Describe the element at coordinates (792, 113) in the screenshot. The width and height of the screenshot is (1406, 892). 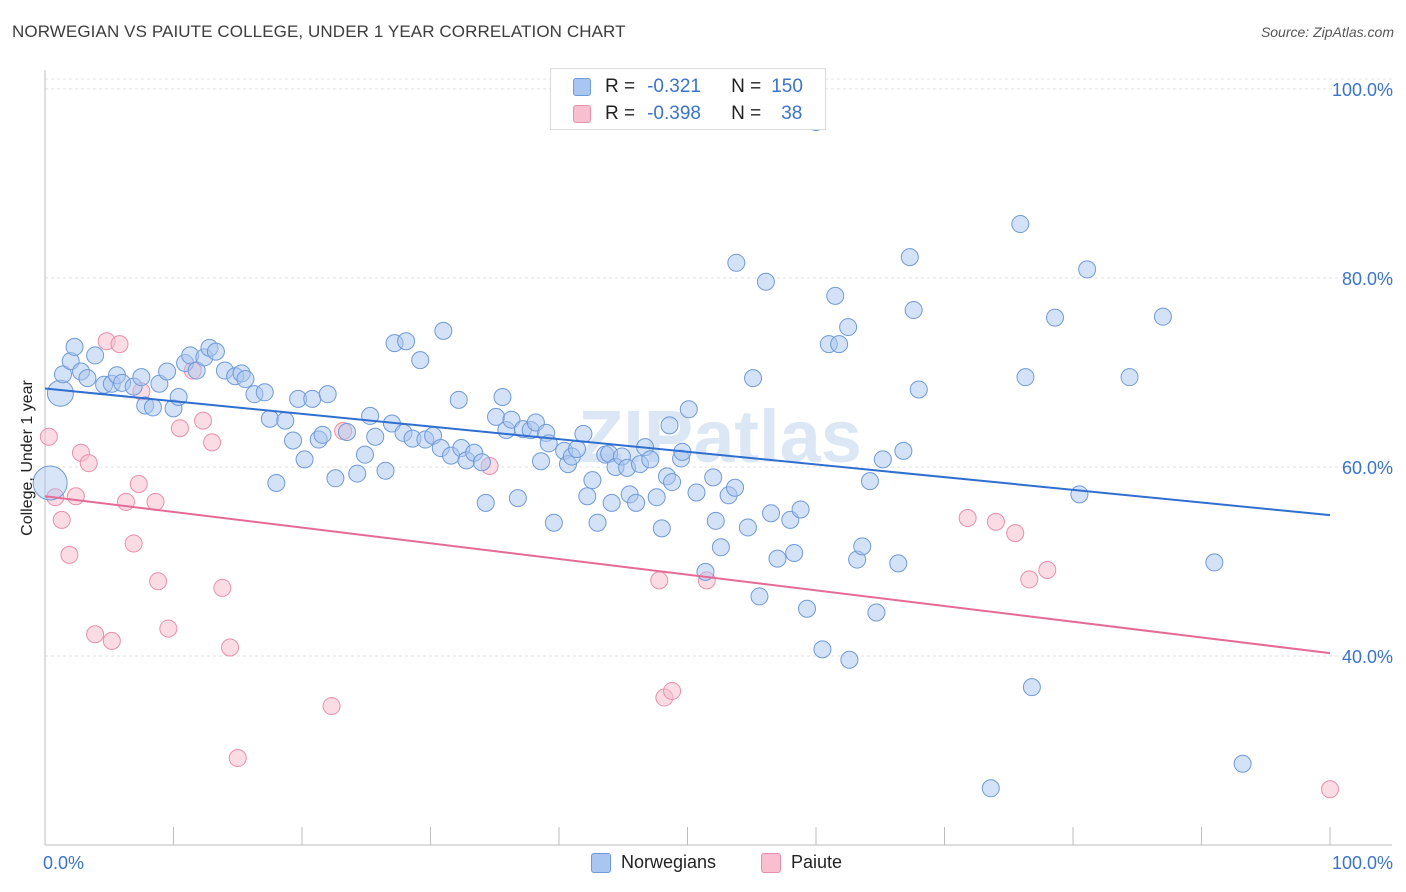
I see `legend-n-value: 38` at that location.